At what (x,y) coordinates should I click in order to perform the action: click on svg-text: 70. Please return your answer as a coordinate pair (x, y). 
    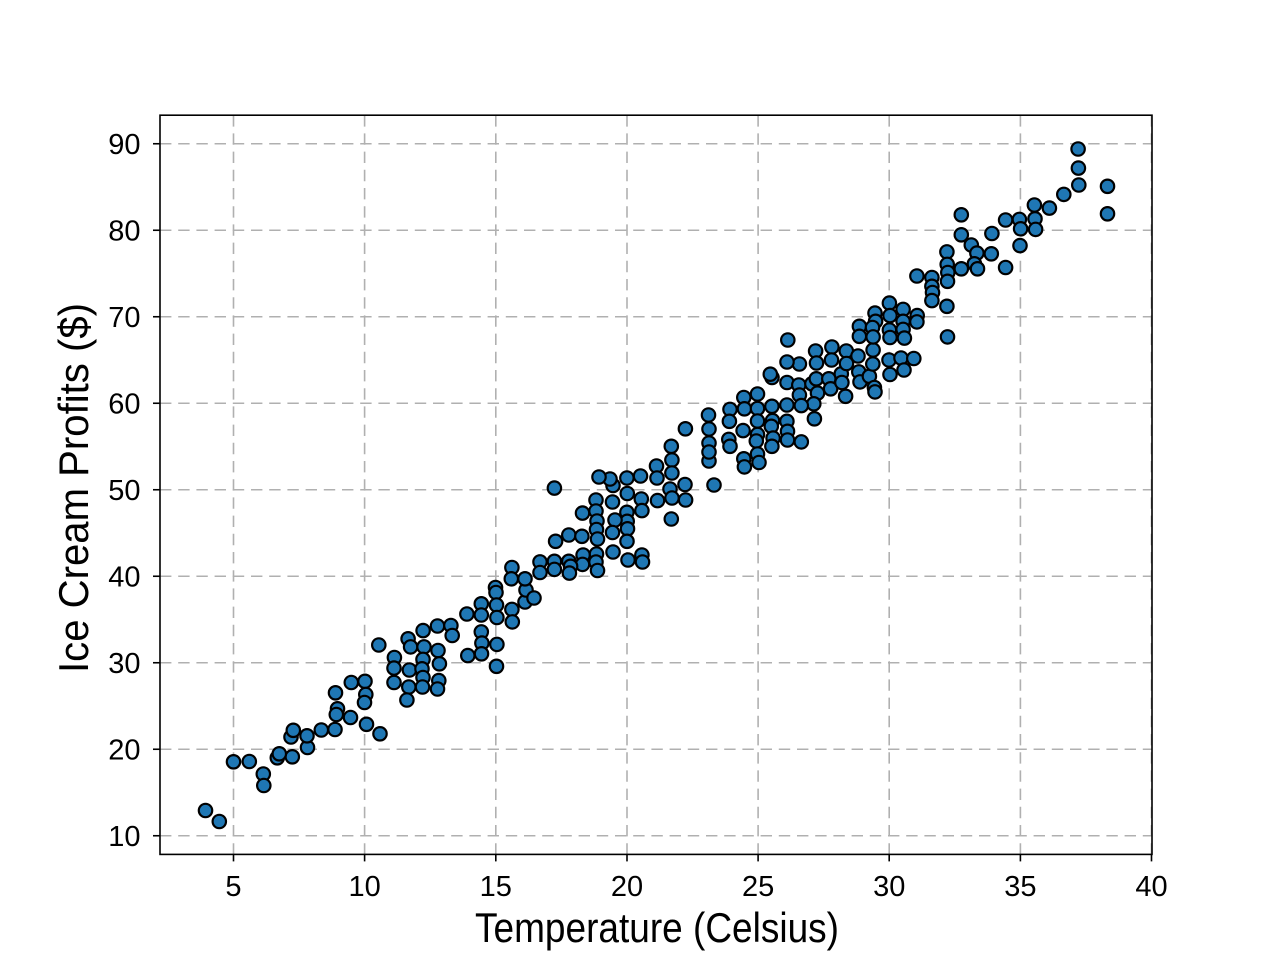
    Looking at the image, I should click on (124, 318).